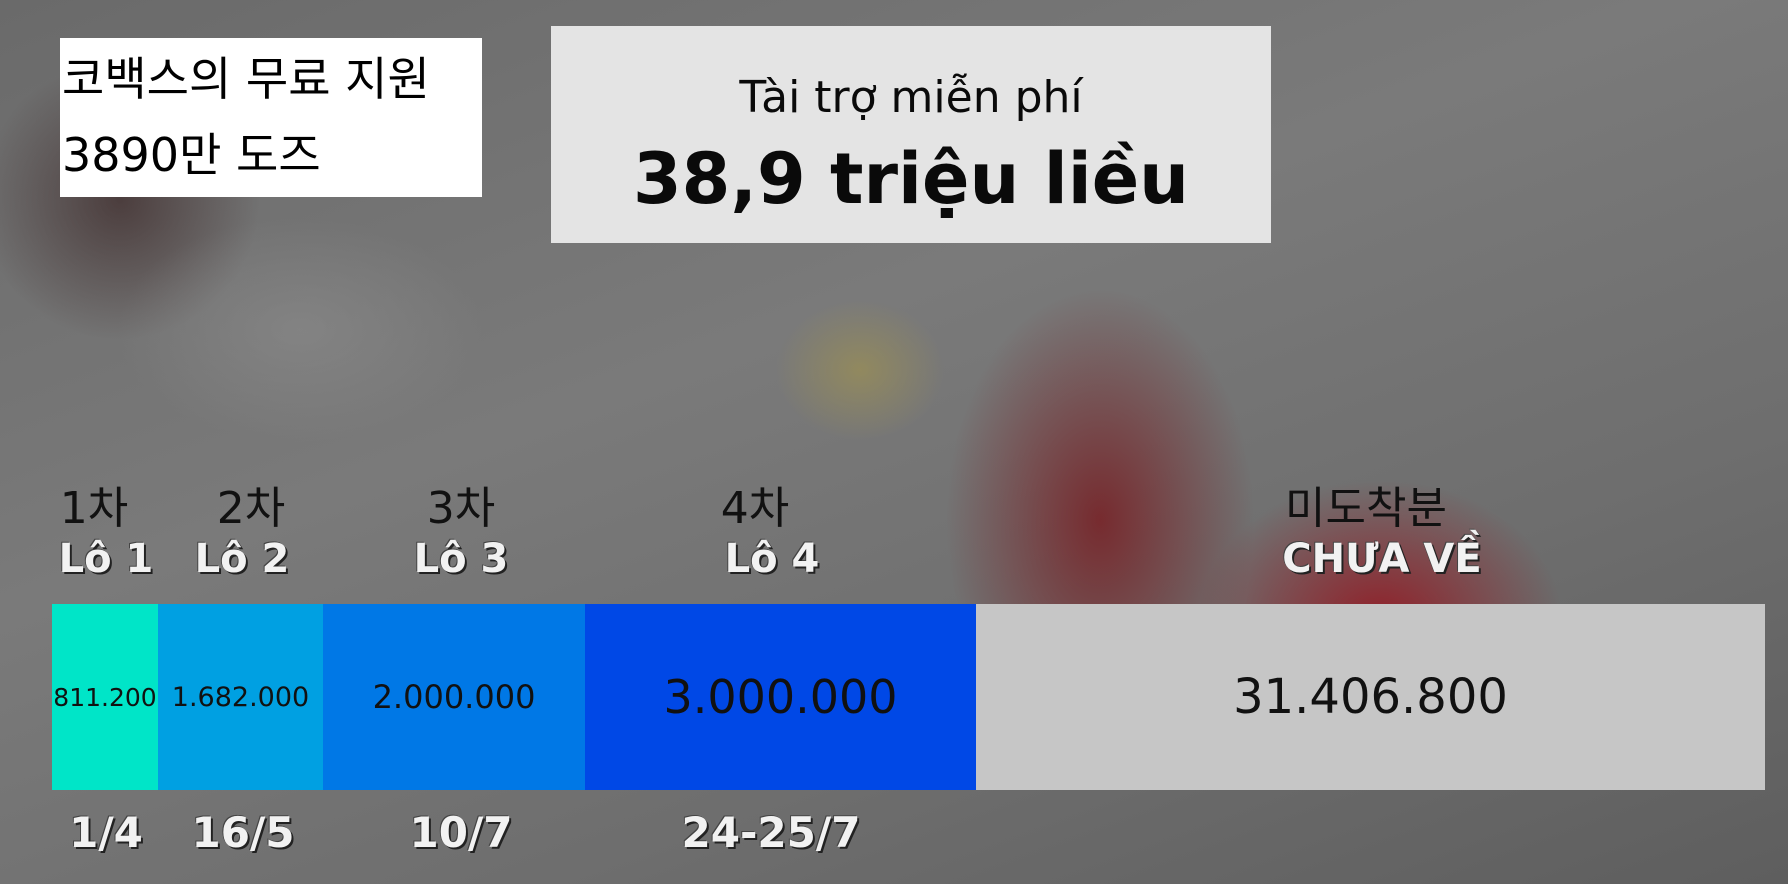  I want to click on category-label-1: Lô 1, so click(106, 559).